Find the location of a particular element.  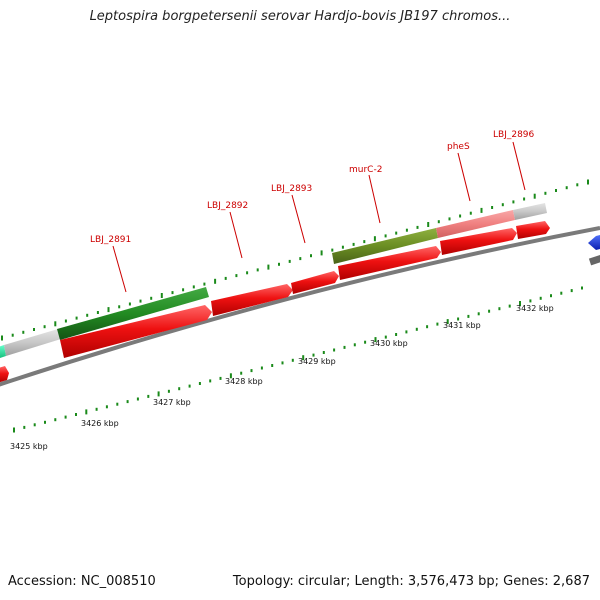

gene-label-LBJ_2893: LBJ_2893 is located at coordinates (291, 189).